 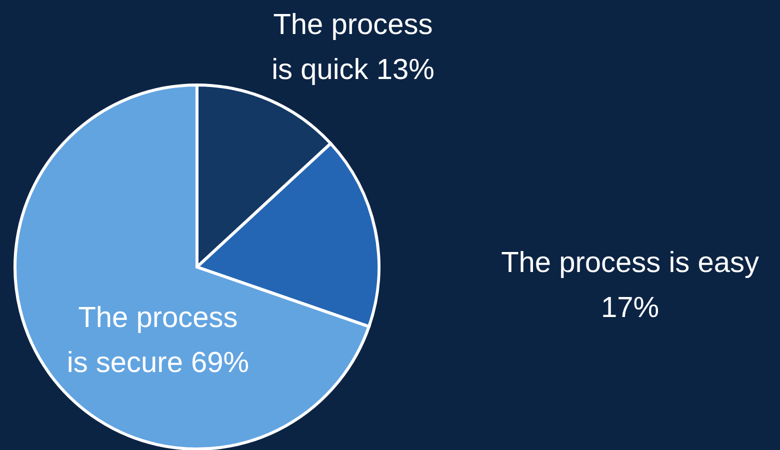 What do you see at coordinates (630, 263) in the screenshot?
I see `slice-label: The process is easy` at bounding box center [630, 263].